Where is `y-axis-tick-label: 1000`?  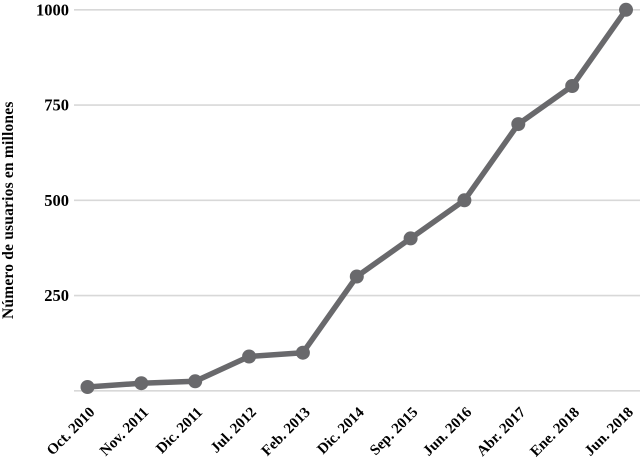 y-axis-tick-label: 1000 is located at coordinates (52, 9).